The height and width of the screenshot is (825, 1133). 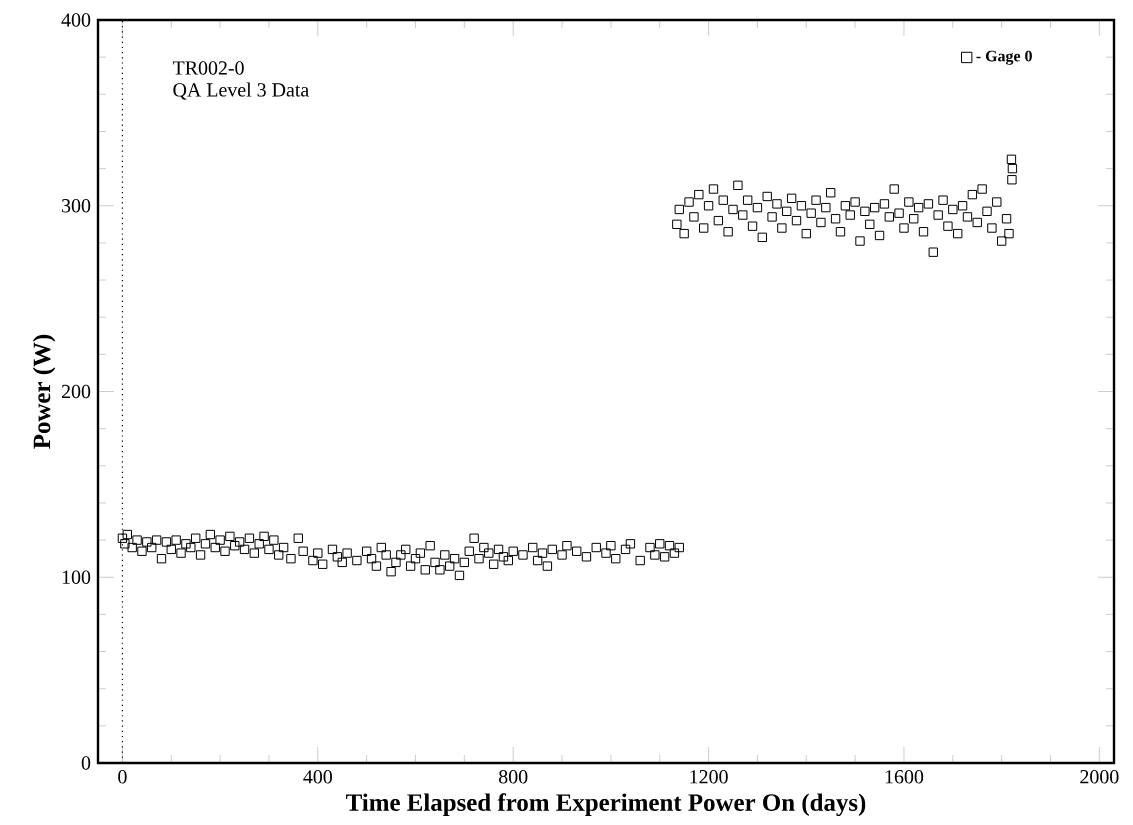 What do you see at coordinates (208, 68) in the screenshot?
I see `annotation: TR002-0` at bounding box center [208, 68].